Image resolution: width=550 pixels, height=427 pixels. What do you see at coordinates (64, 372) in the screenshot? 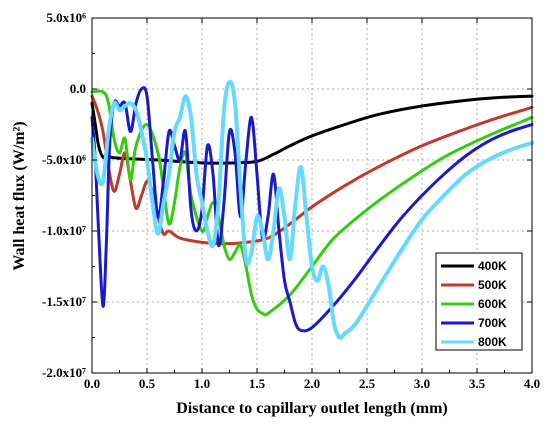
I see `y-tick-label: -2.0x10⁷` at bounding box center [64, 372].